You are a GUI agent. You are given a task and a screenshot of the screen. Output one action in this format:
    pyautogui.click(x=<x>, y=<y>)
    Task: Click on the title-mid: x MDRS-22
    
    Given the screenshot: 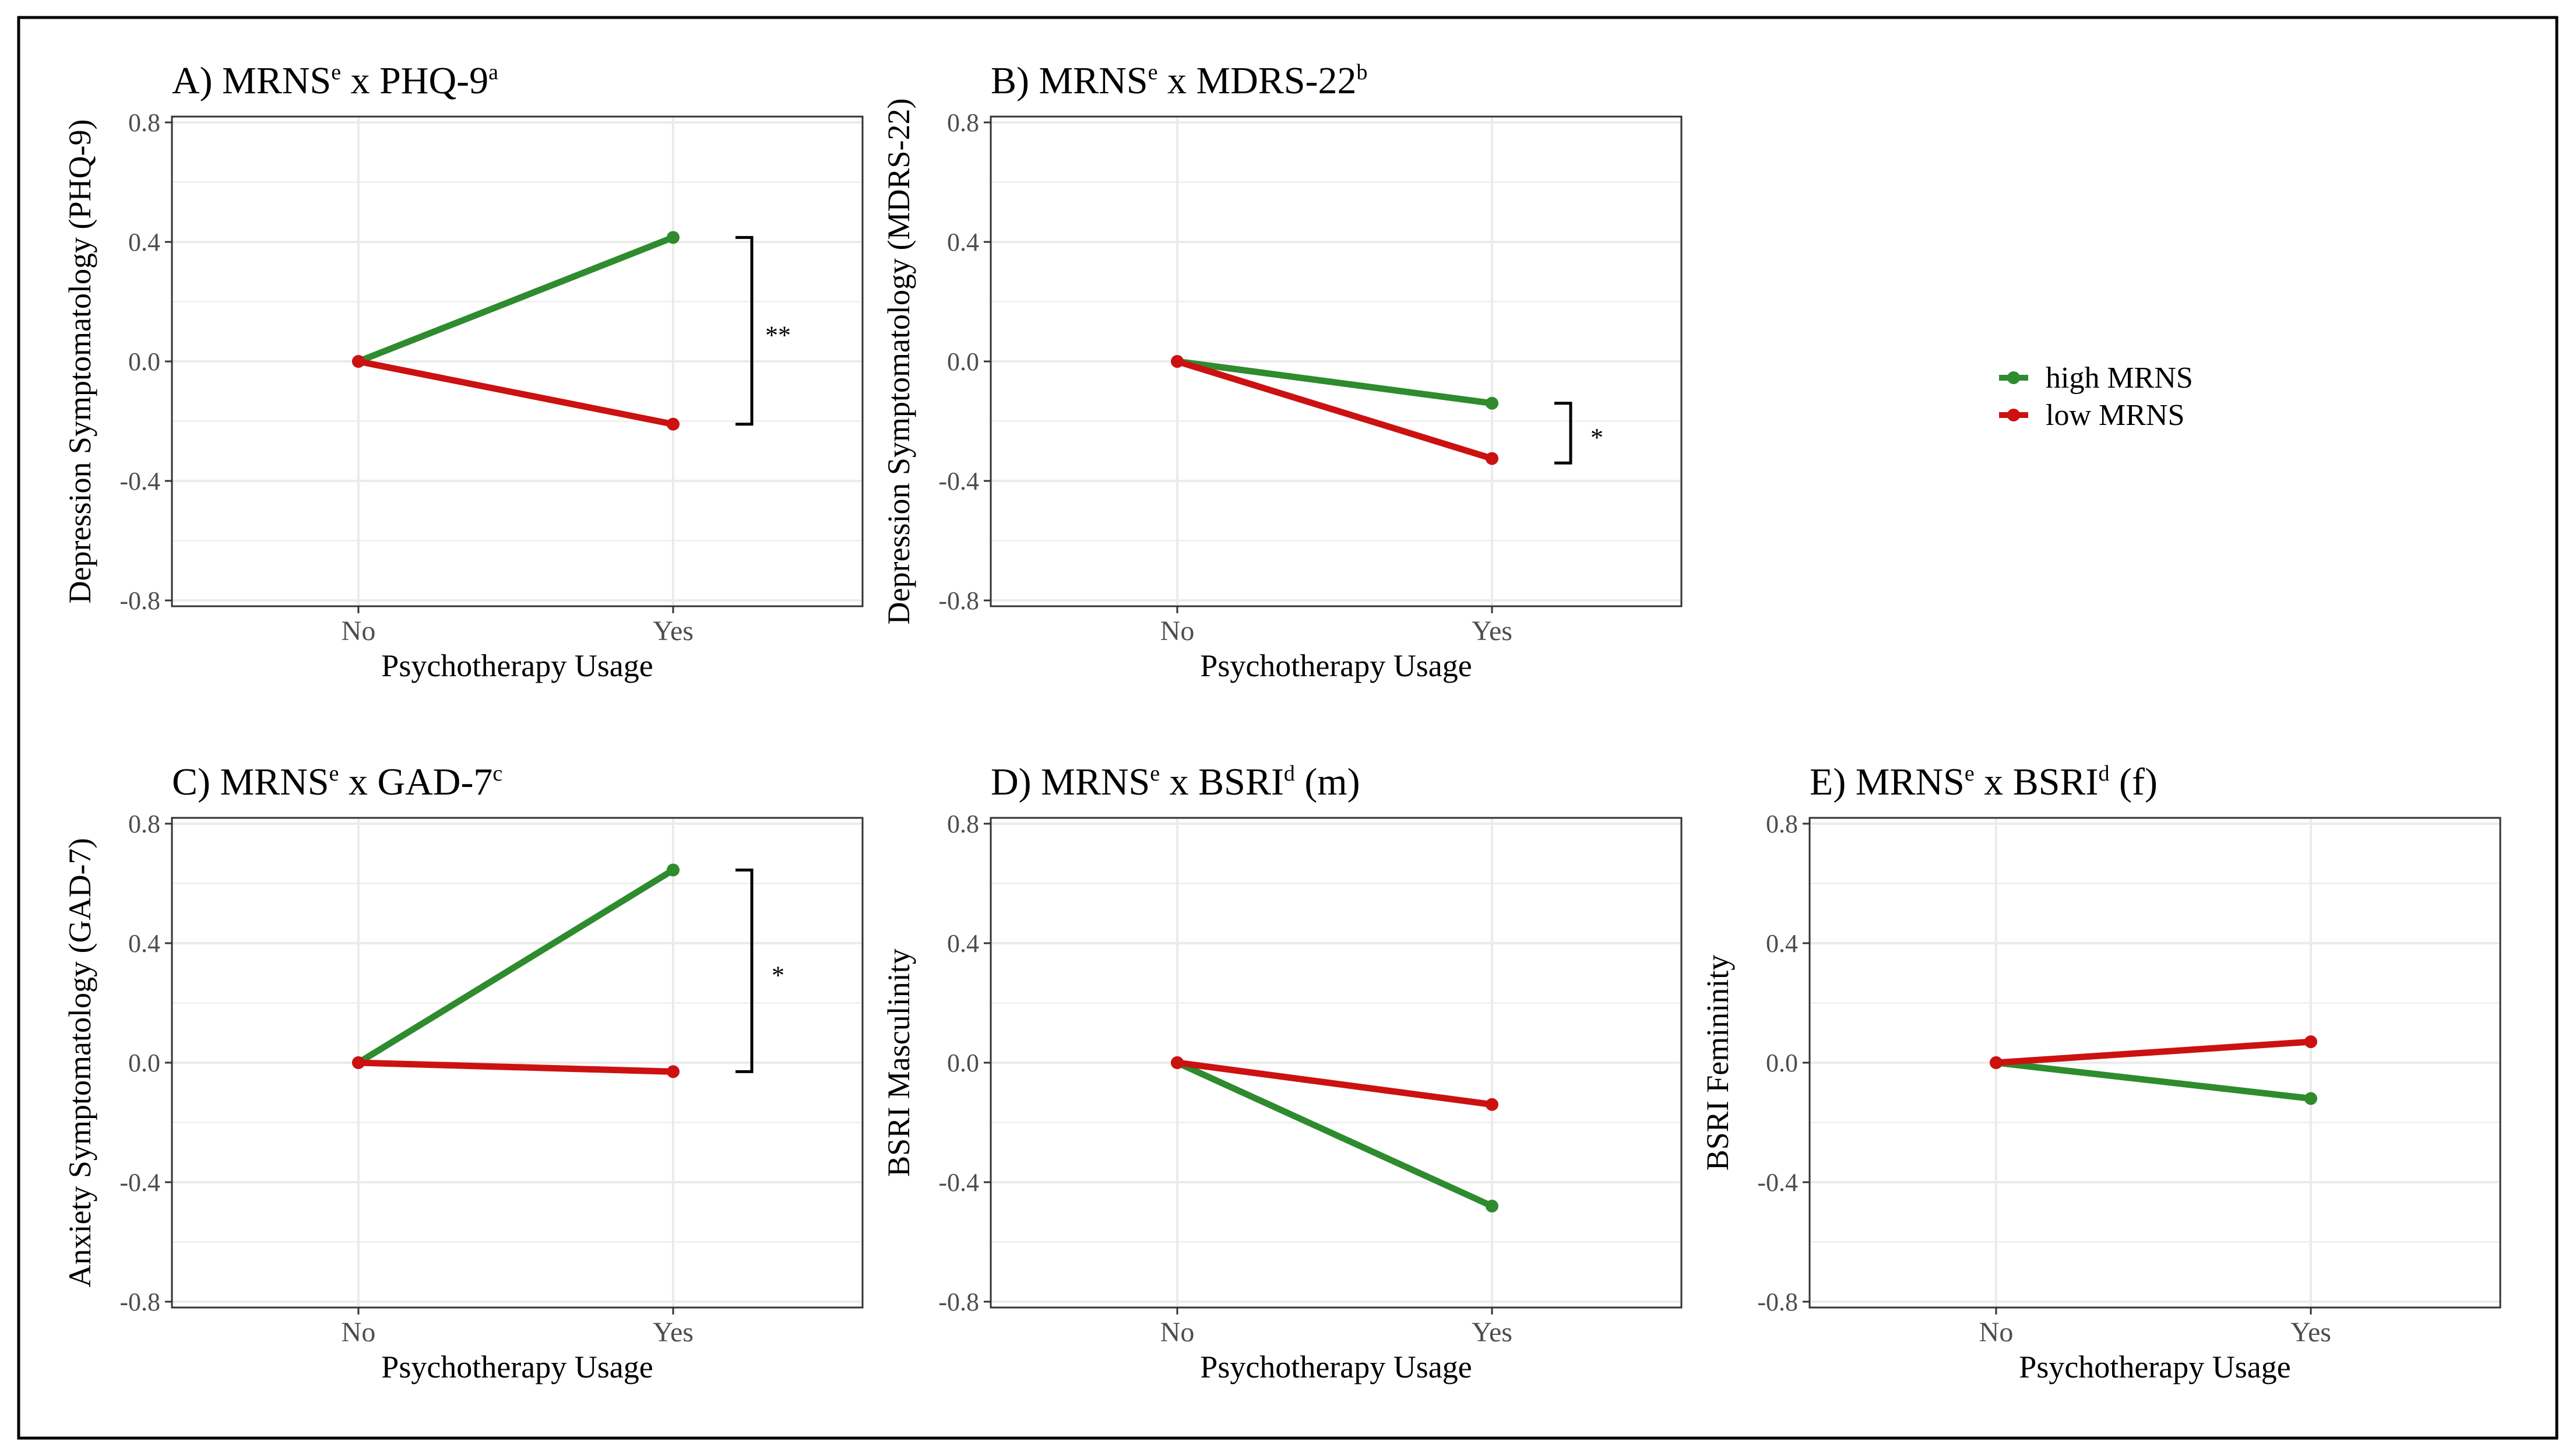 What is the action you would take?
    pyautogui.click(x=1257, y=80)
    